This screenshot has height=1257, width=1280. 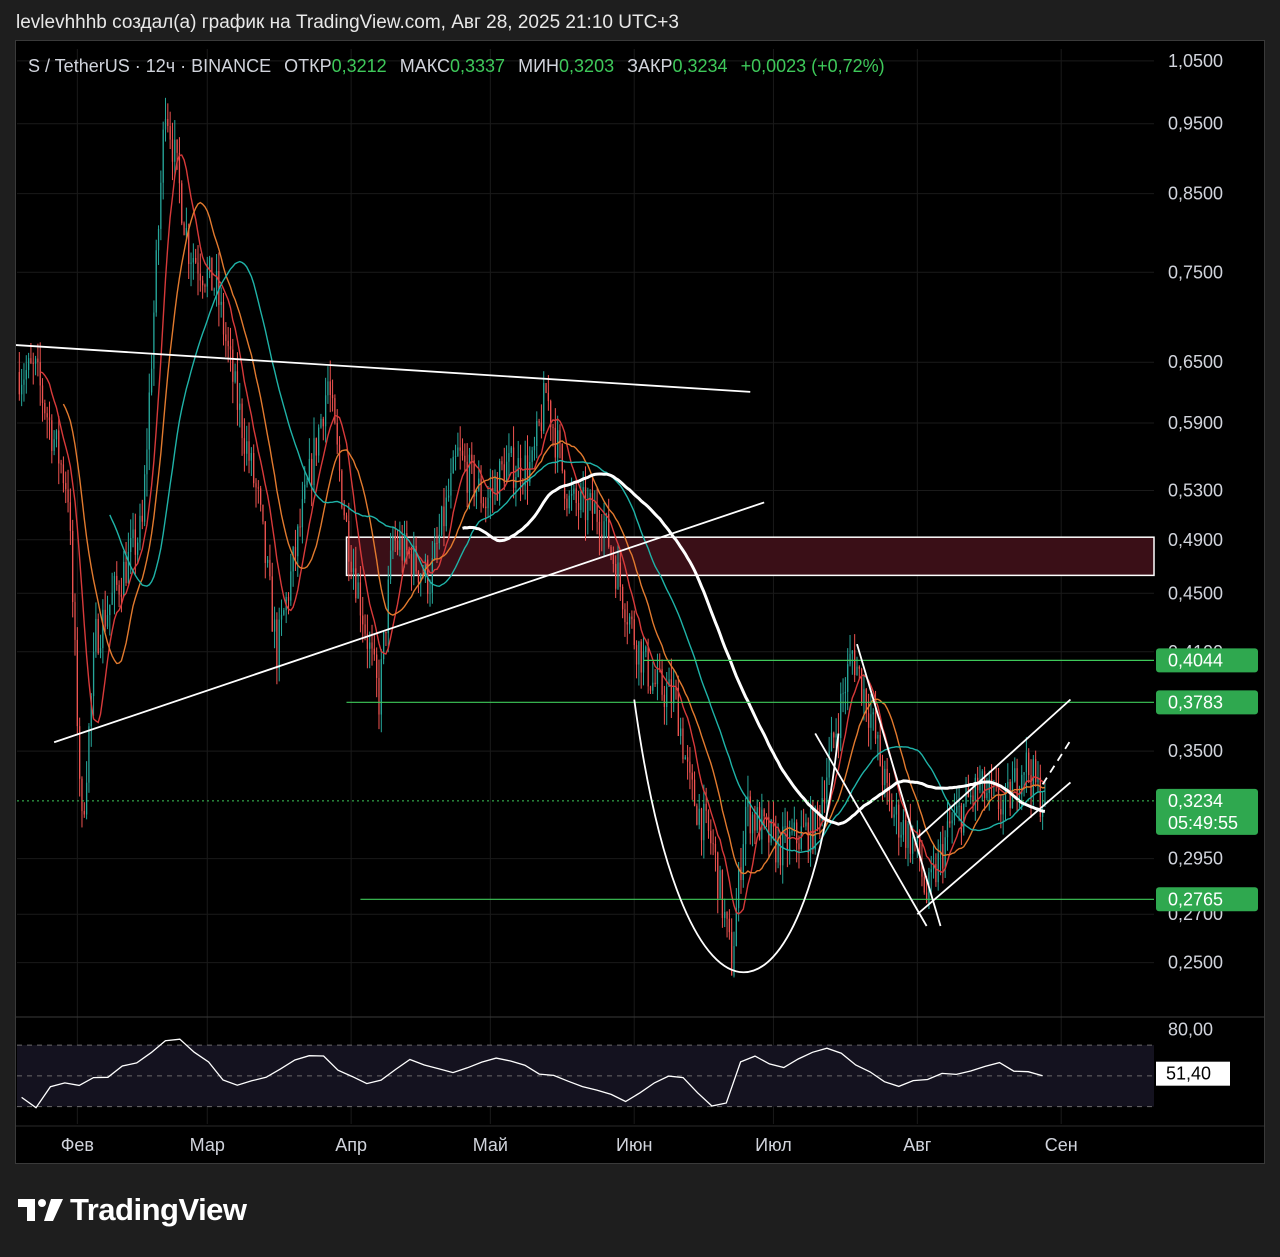 I want to click on change-value: +0,0023 (+0,72%), so click(x=812, y=66).